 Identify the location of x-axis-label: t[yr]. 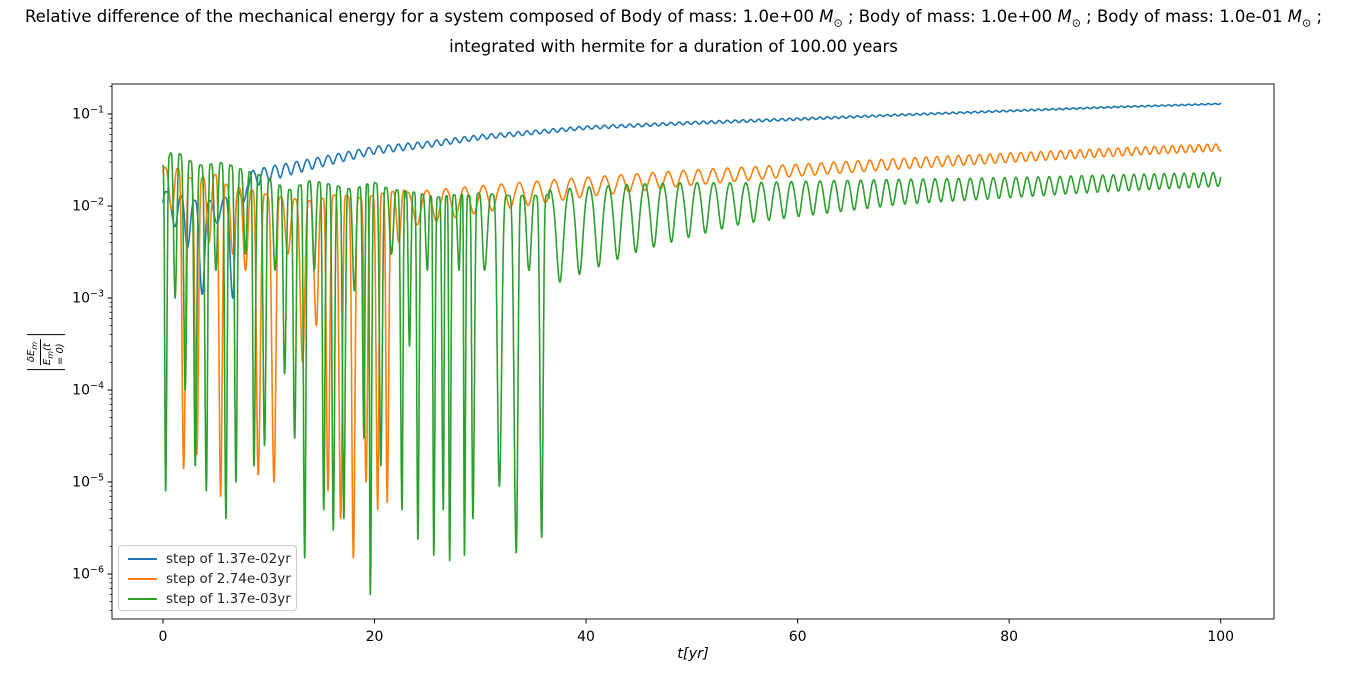
(693, 654).